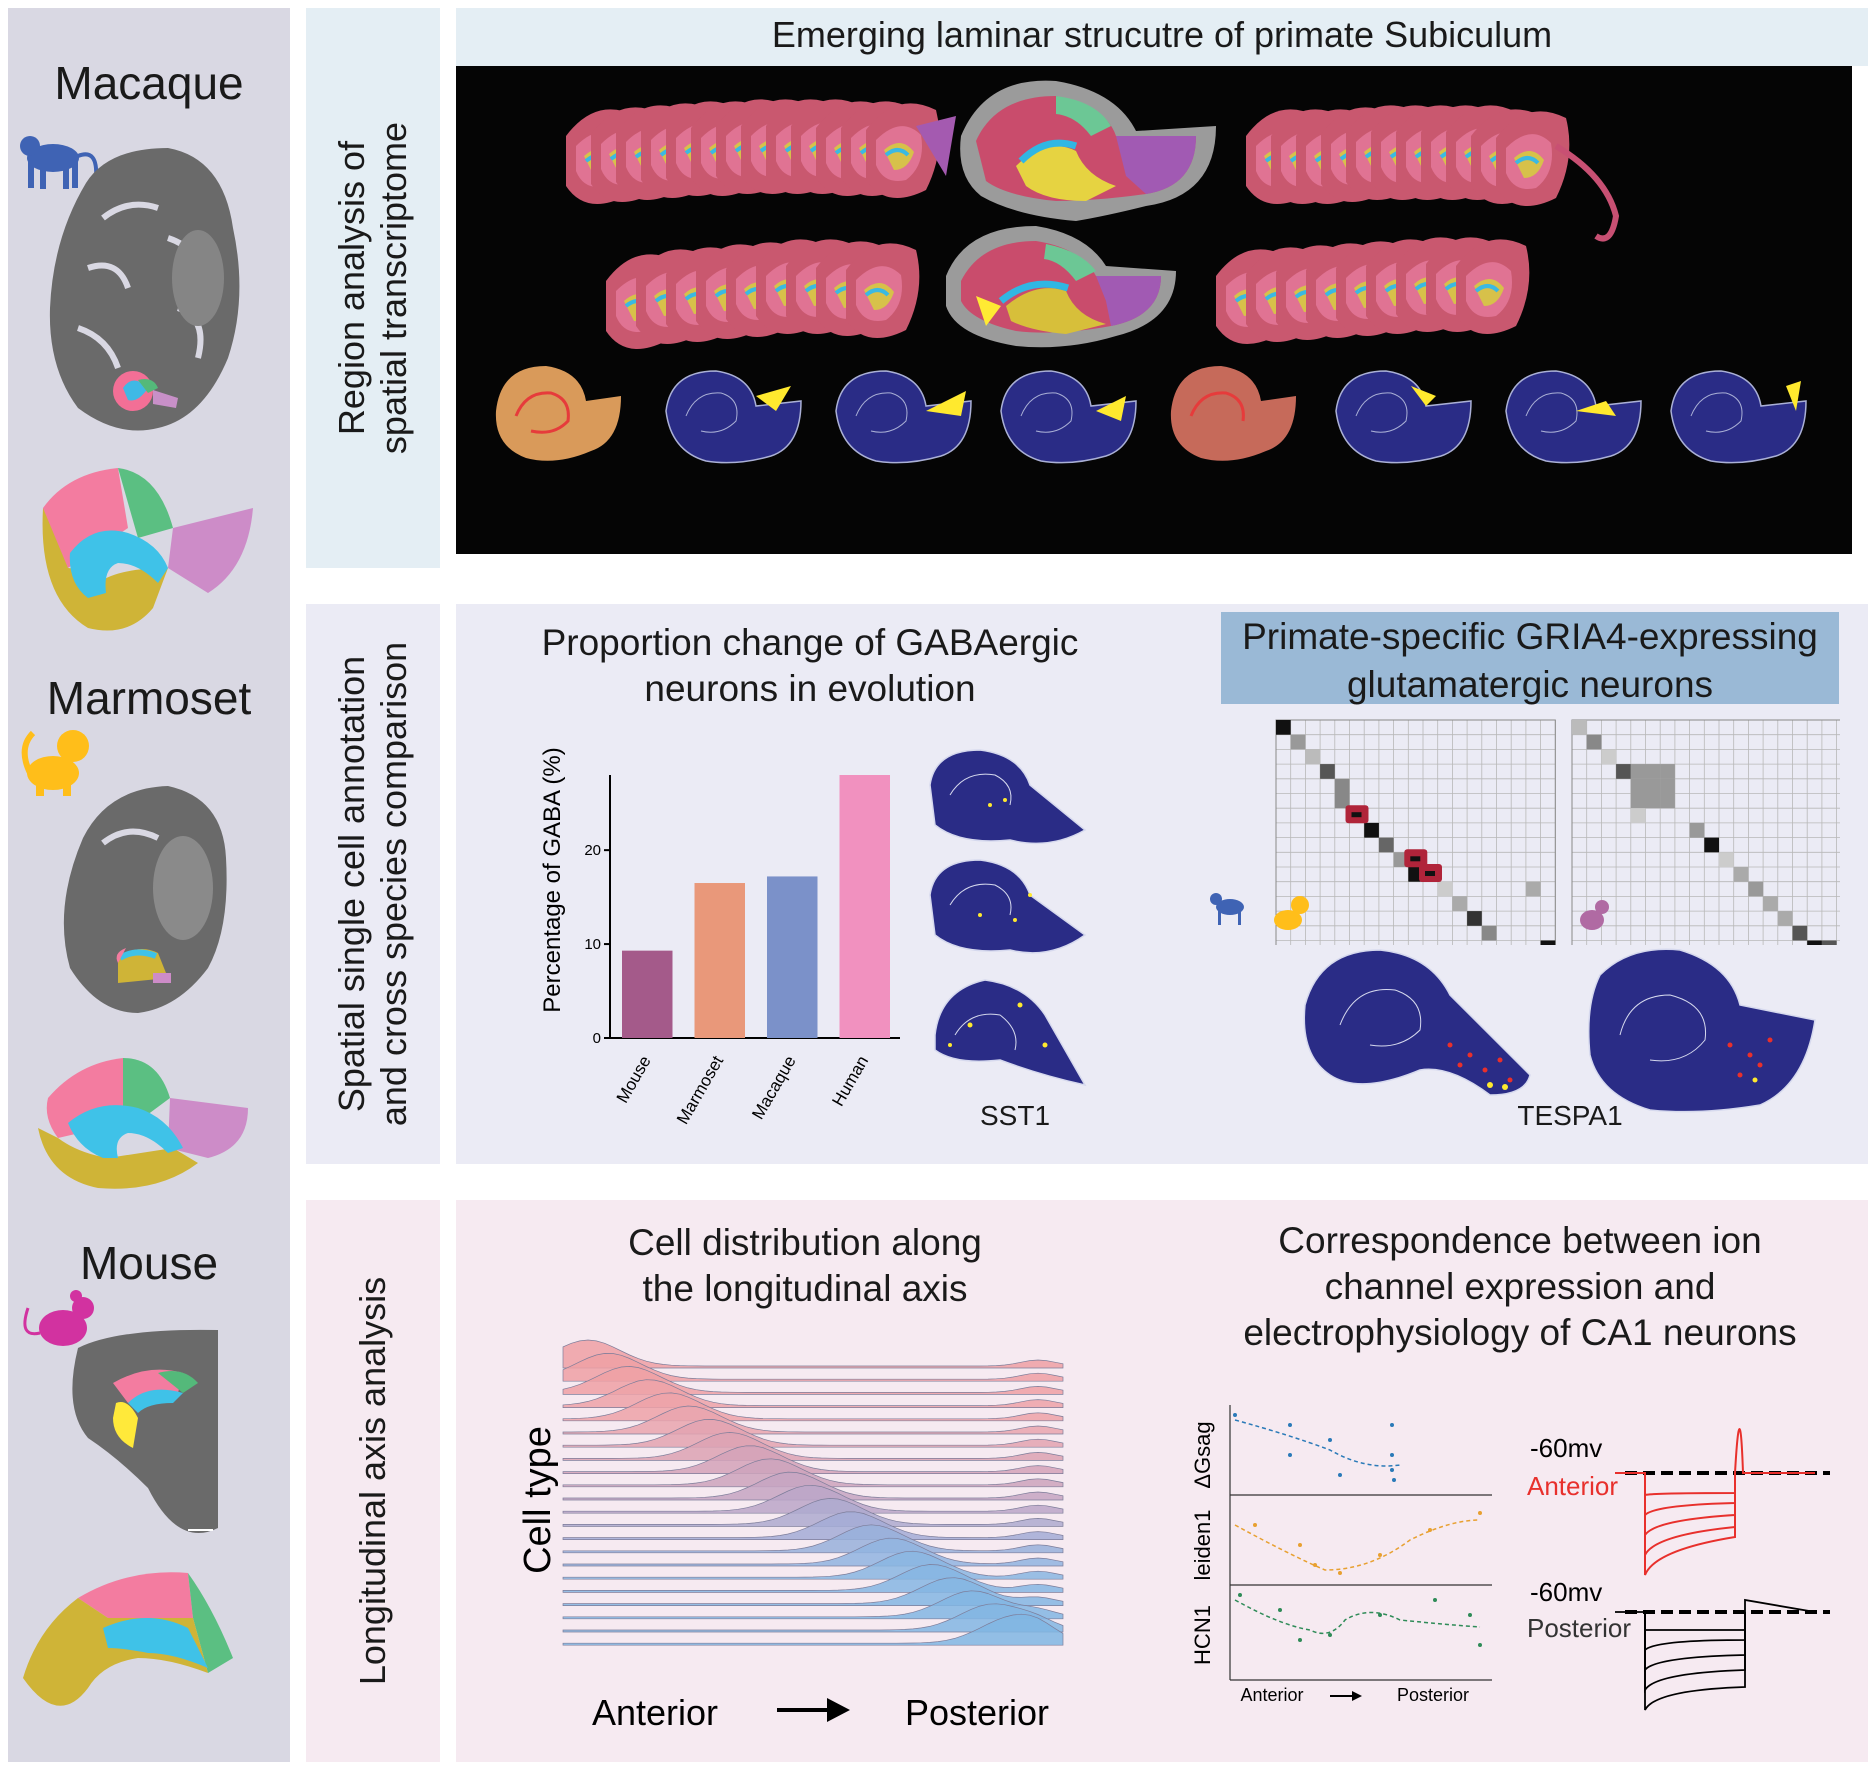 The height and width of the screenshot is (1770, 1876). I want to click on trace-top-label: Anterior, so click(1572, 1486).